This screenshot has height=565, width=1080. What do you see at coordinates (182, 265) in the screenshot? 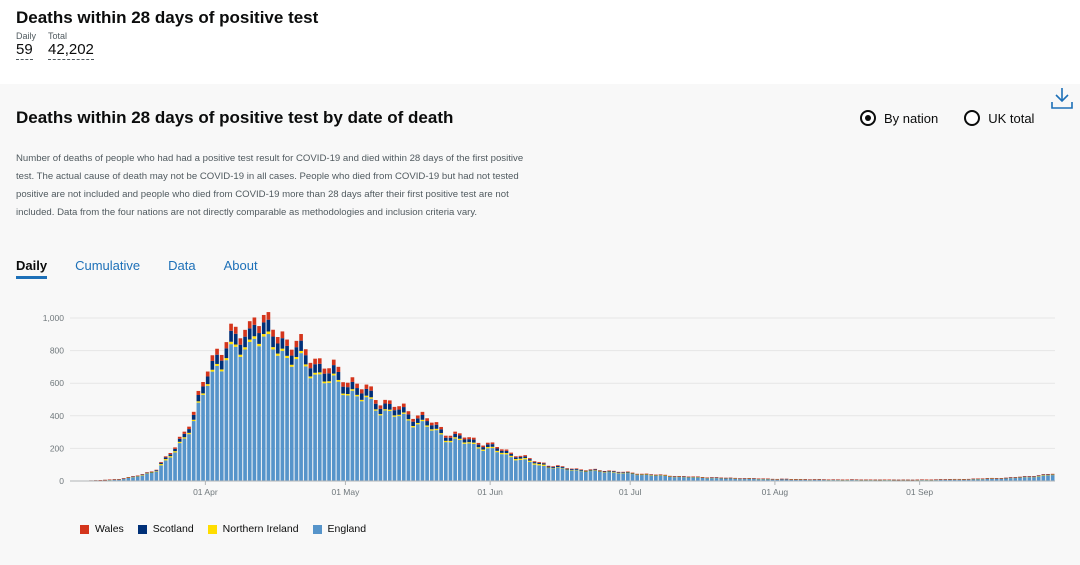
I see `tab-data: Data` at bounding box center [182, 265].